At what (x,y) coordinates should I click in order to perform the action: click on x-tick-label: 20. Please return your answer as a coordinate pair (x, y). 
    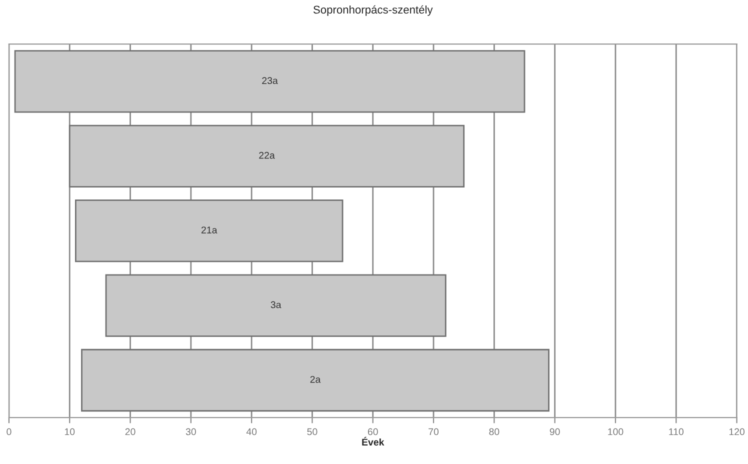
    Looking at the image, I should click on (130, 432).